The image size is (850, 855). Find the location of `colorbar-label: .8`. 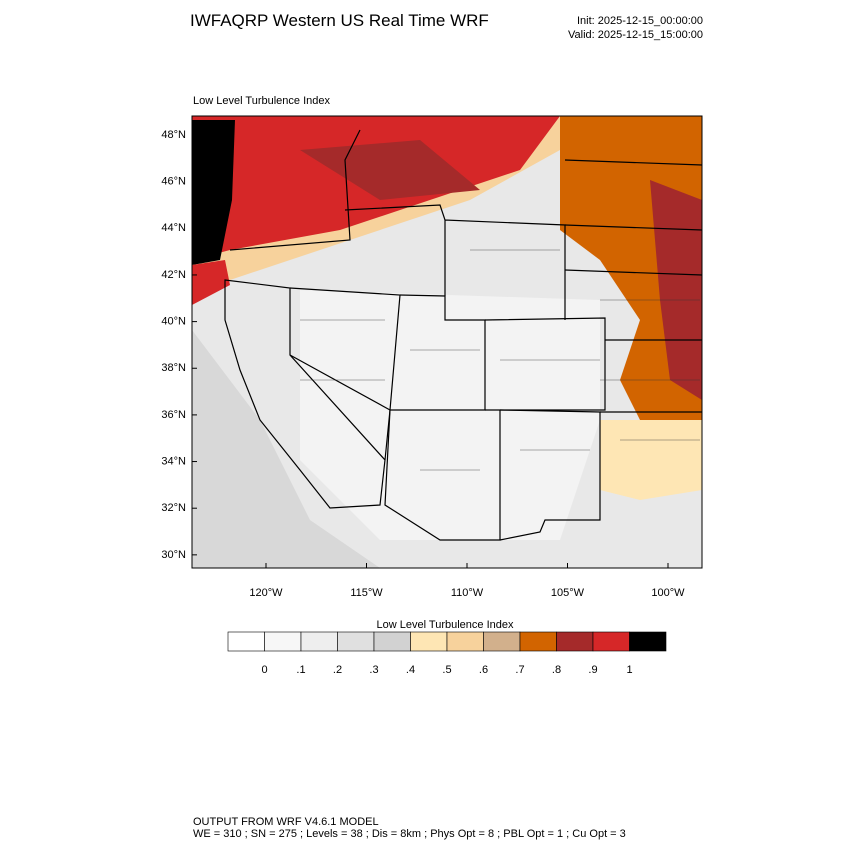

colorbar-label: .8 is located at coordinates (556, 670).